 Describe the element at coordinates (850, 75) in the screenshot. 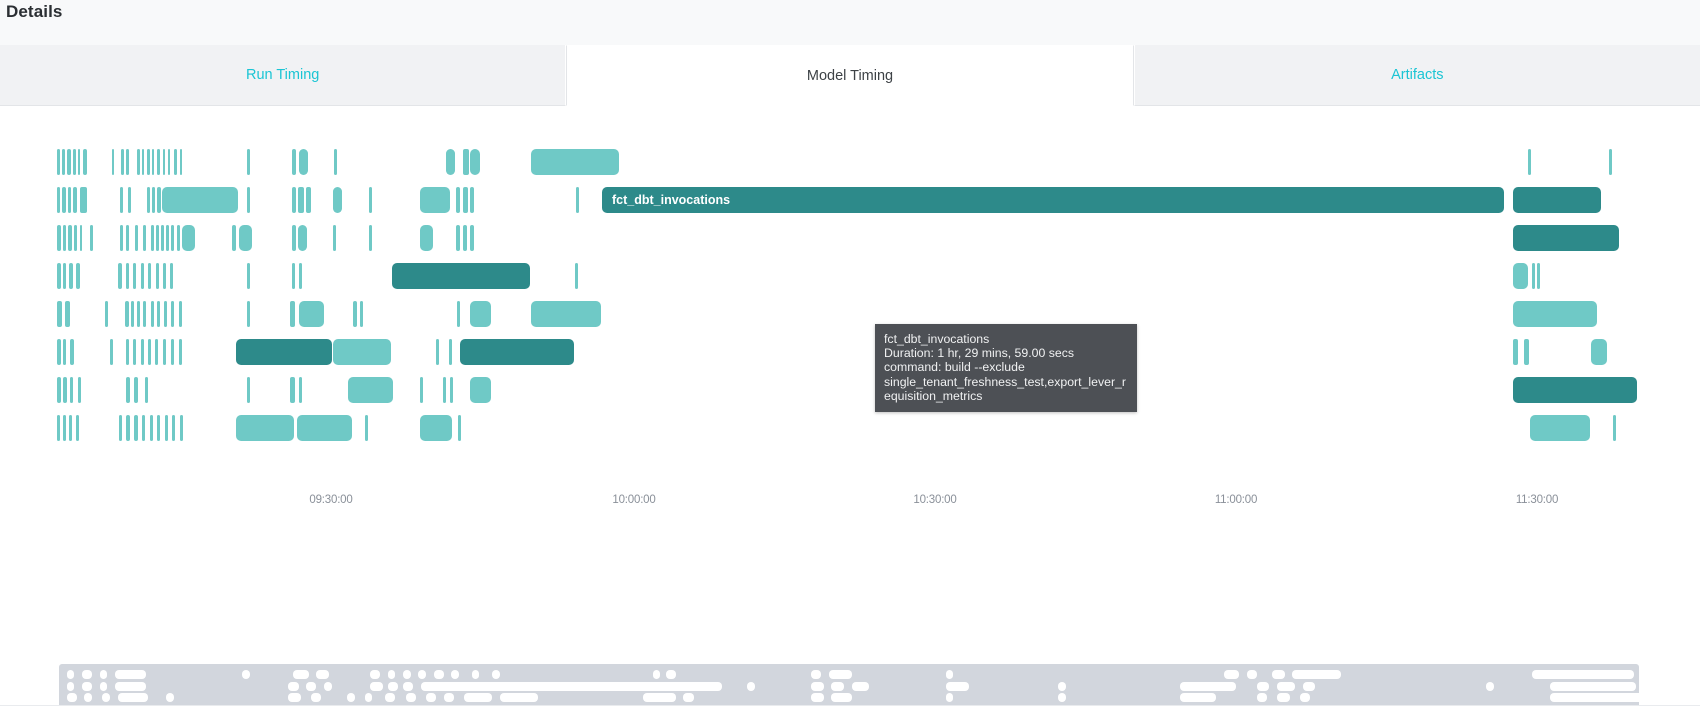

I see `tab-model-timing: Model Timing` at that location.